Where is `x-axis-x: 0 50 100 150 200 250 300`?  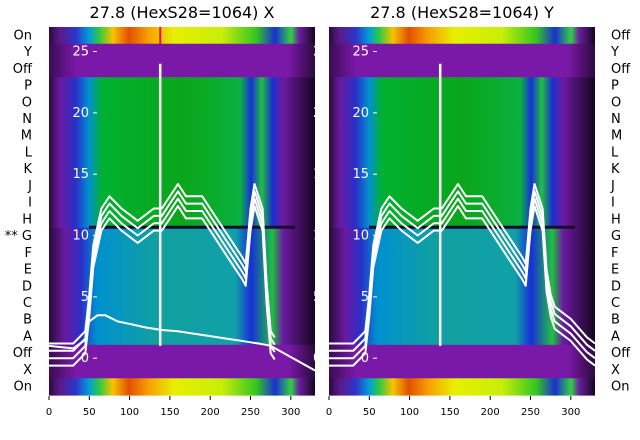 x-axis-x: 0 50 100 150 200 250 300 is located at coordinates (173, 407).